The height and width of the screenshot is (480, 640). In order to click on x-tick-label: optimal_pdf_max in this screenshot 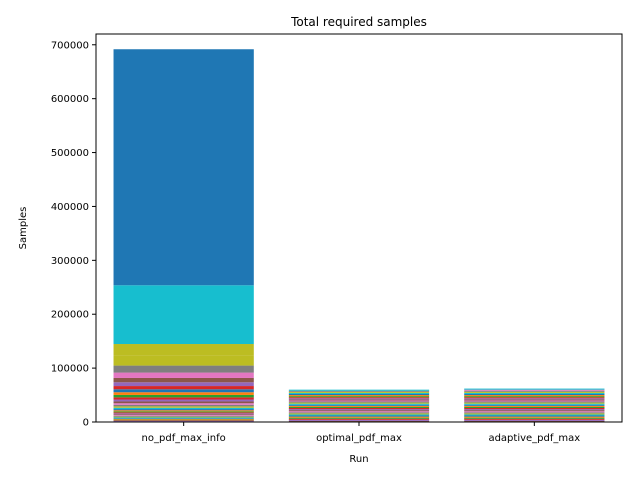, I will do `click(359, 438)`.